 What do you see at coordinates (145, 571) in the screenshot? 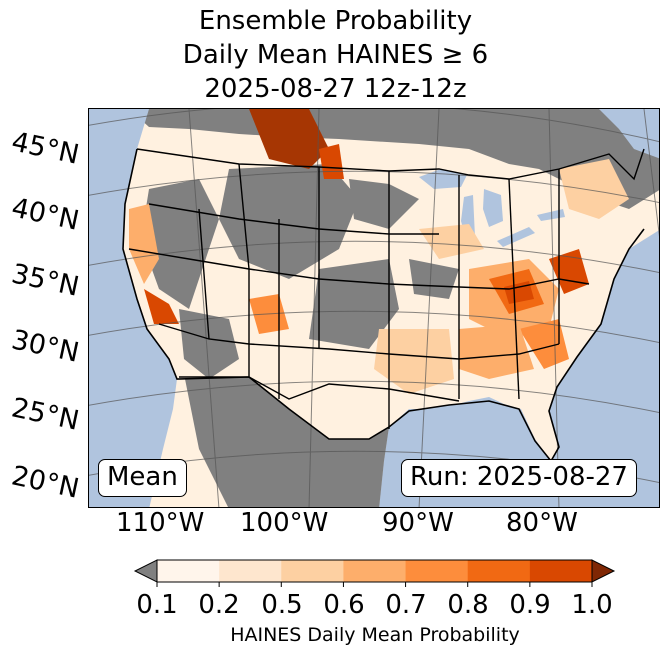
I see `colorbar-under-arrow` at bounding box center [145, 571].